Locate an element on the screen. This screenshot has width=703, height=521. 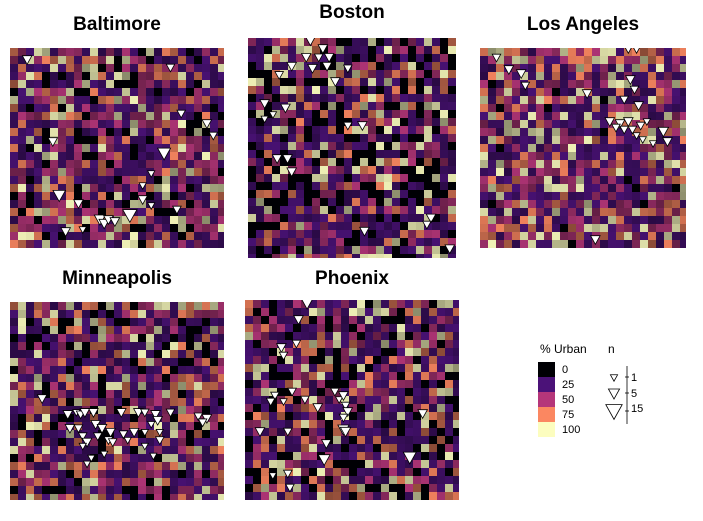
n-legend-title: n is located at coordinates (611, 349).